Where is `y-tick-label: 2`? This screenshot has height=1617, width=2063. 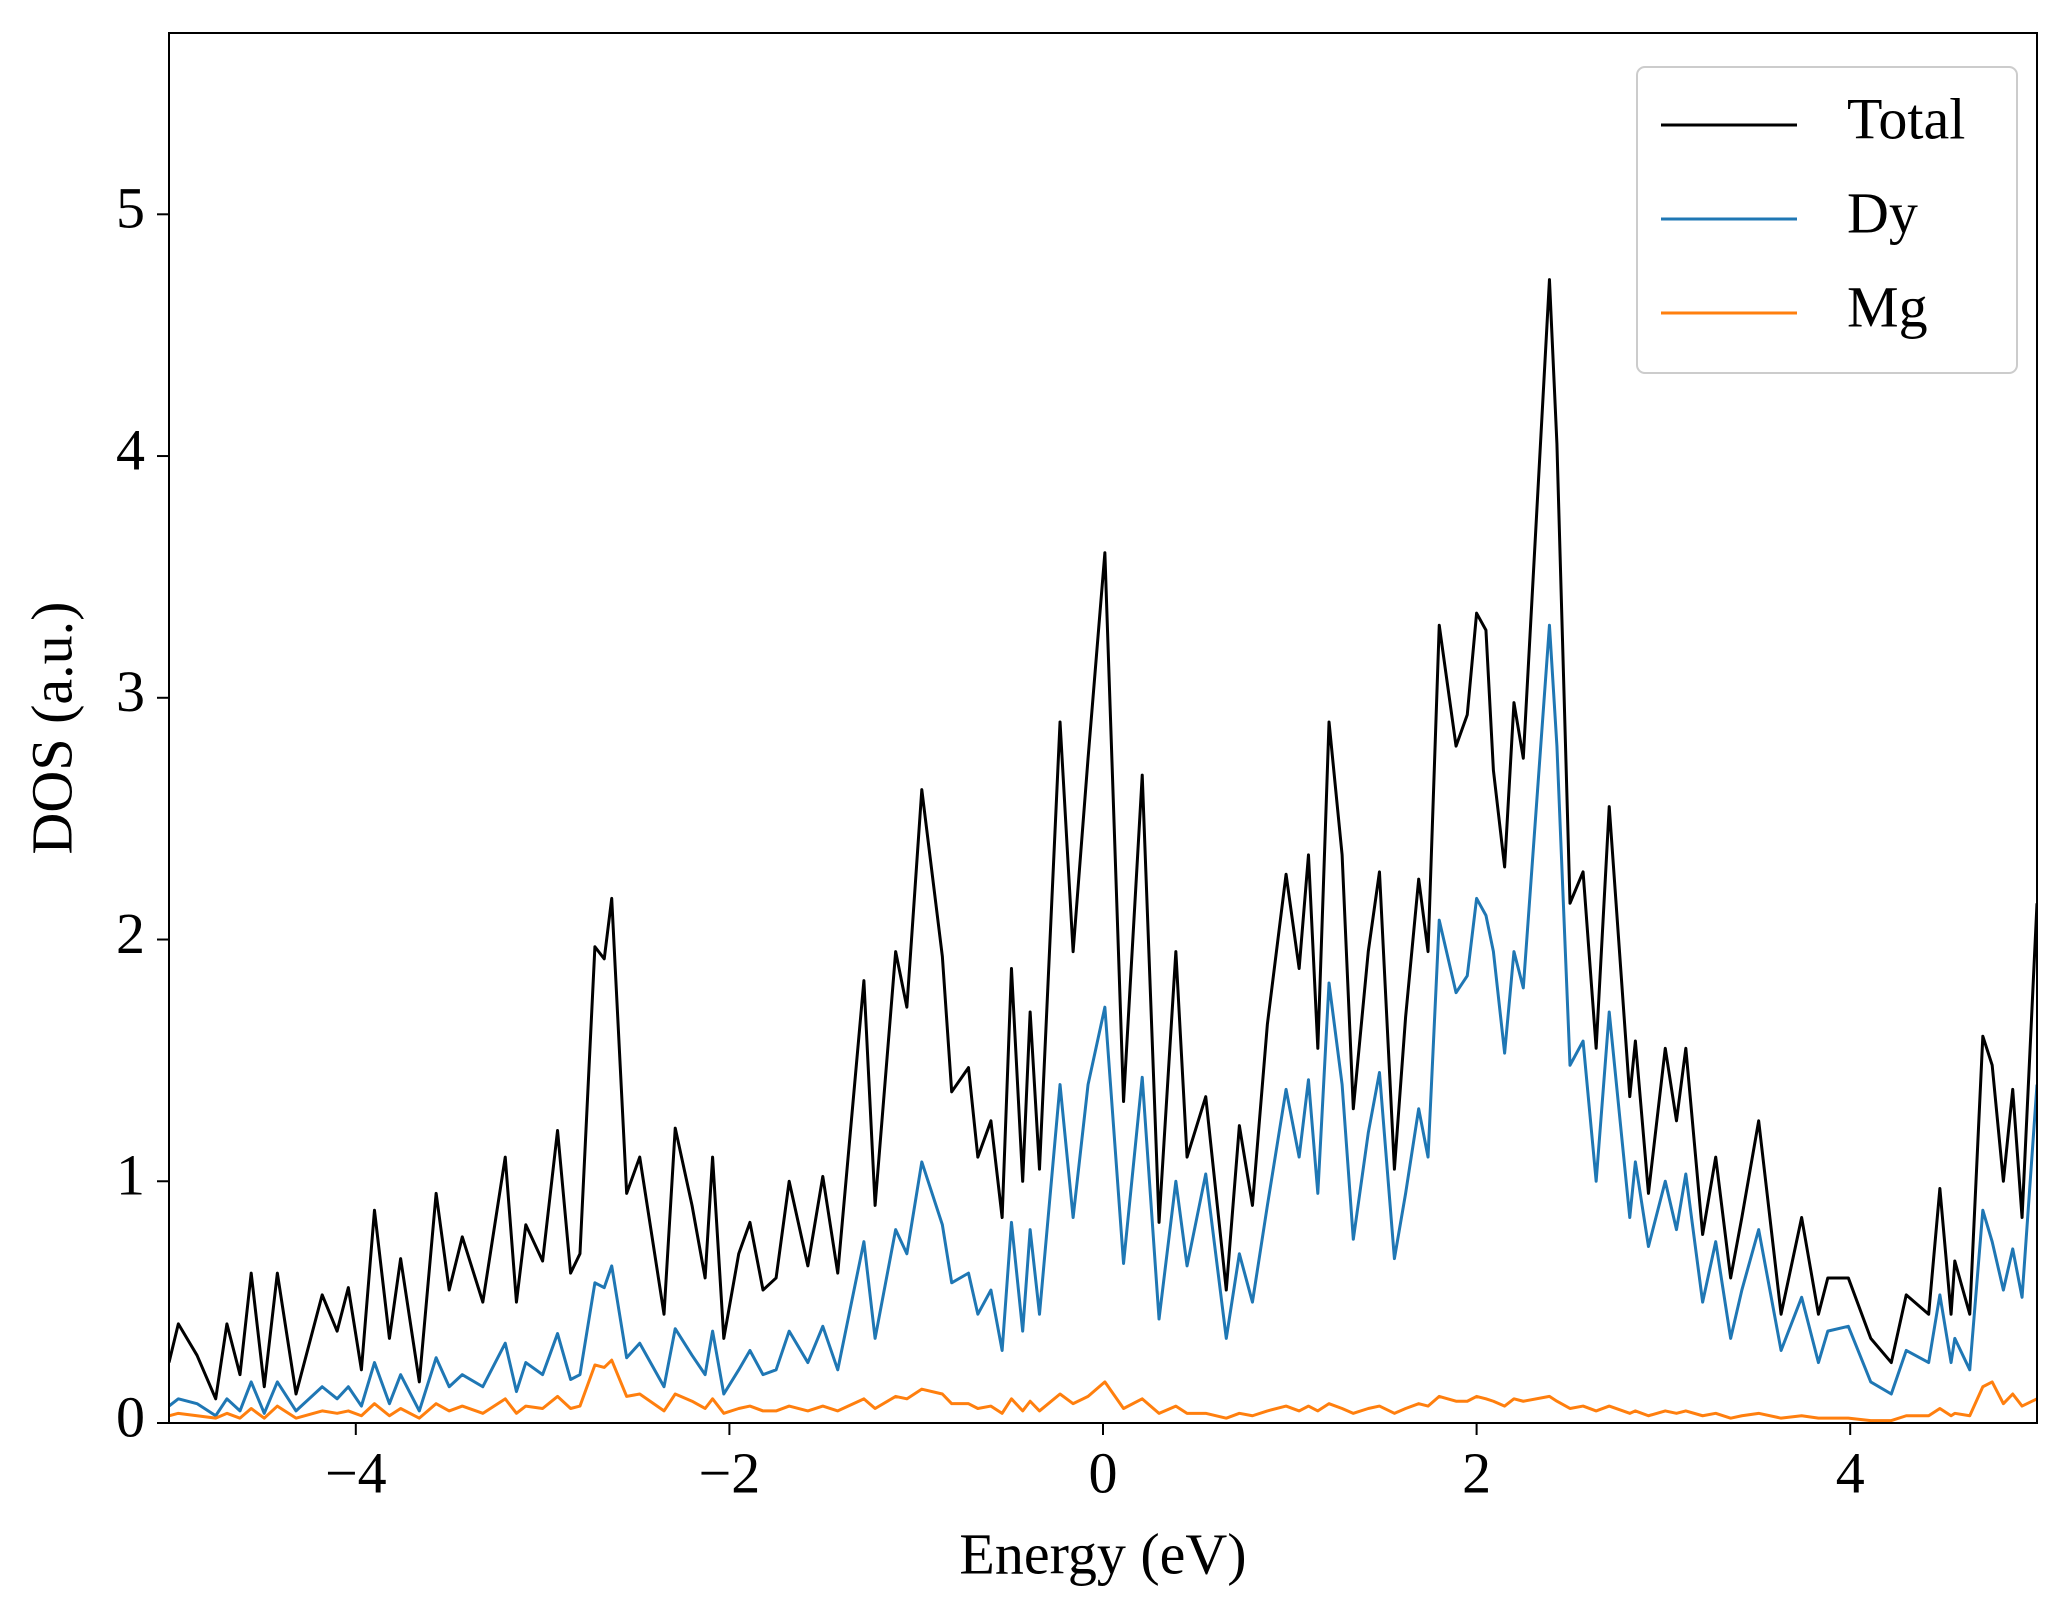 y-tick-label: 2 is located at coordinates (130, 933).